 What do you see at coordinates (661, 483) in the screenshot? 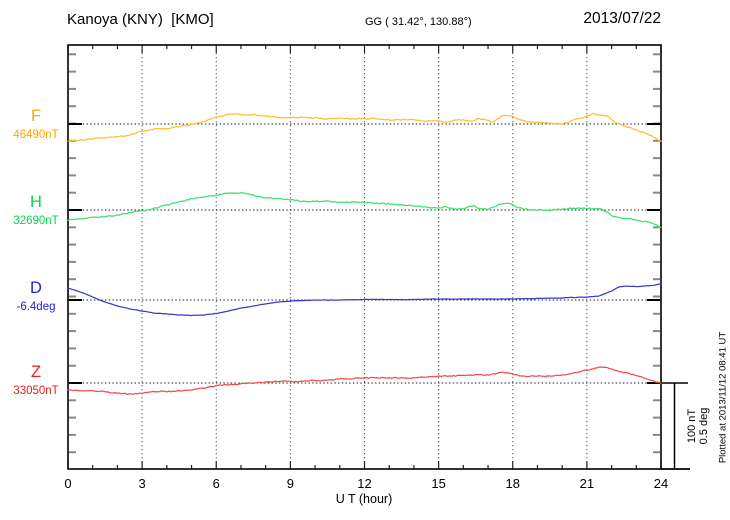
I see `x-tick-label-24: 24` at bounding box center [661, 483].